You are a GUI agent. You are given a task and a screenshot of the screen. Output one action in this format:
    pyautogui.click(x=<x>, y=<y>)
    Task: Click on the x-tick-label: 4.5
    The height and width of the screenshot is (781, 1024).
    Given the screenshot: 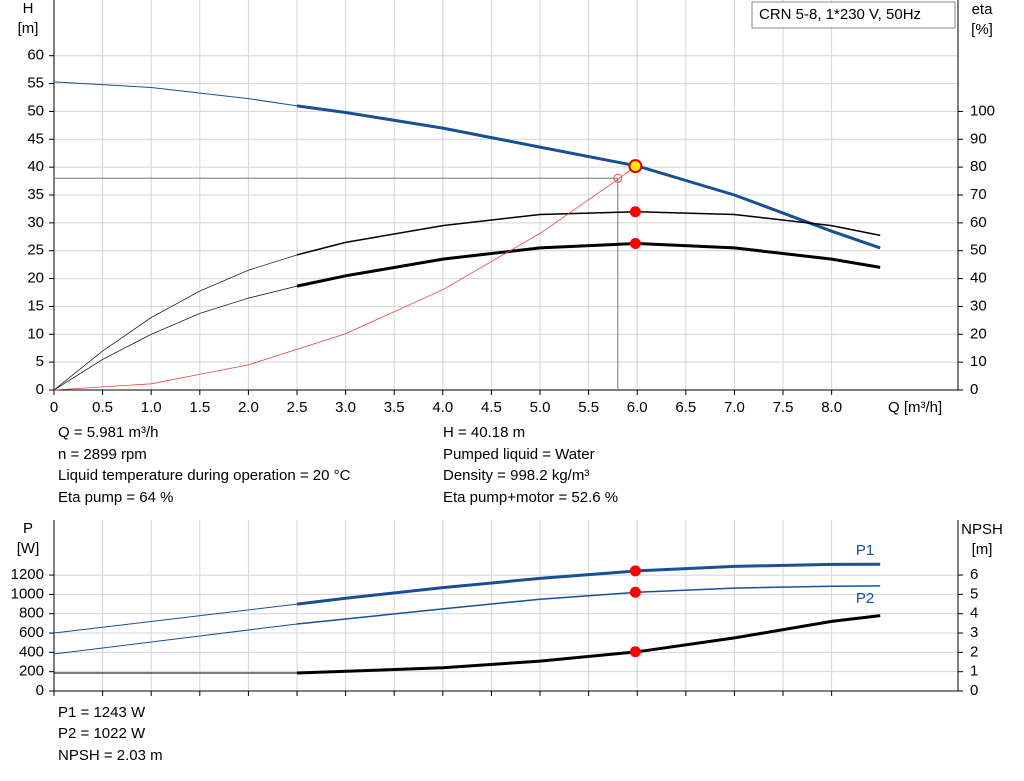 What is the action you would take?
    pyautogui.click(x=491, y=407)
    